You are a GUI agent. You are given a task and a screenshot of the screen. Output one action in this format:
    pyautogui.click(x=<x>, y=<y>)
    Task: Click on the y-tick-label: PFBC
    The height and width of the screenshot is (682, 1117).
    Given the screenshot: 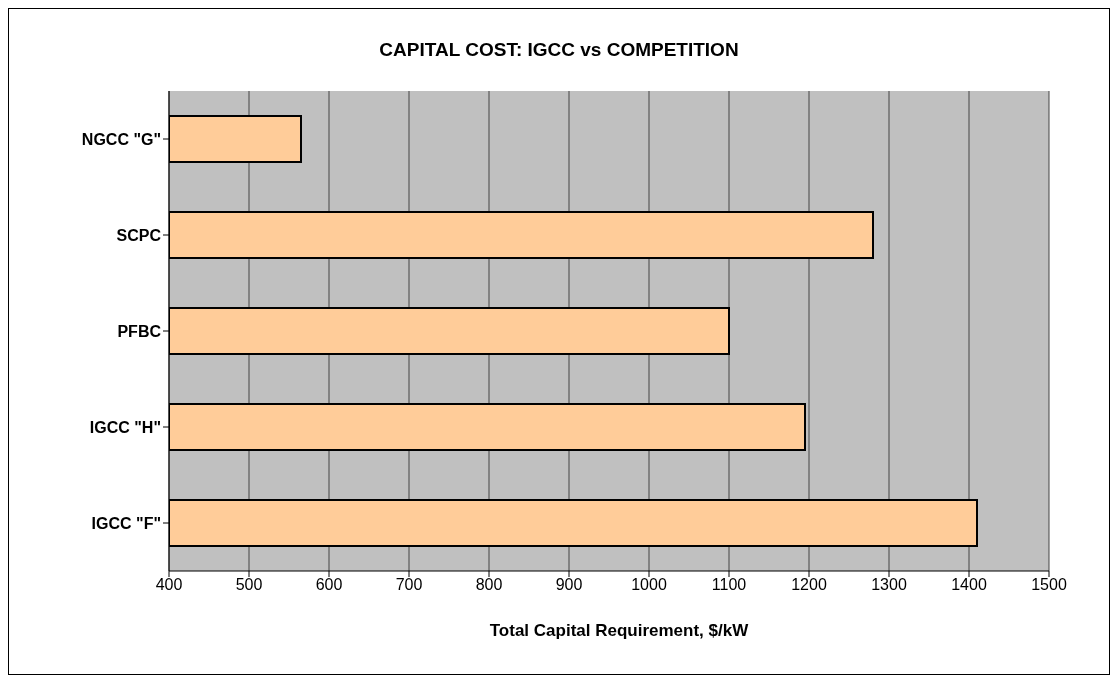 What is the action you would take?
    pyautogui.click(x=139, y=331)
    